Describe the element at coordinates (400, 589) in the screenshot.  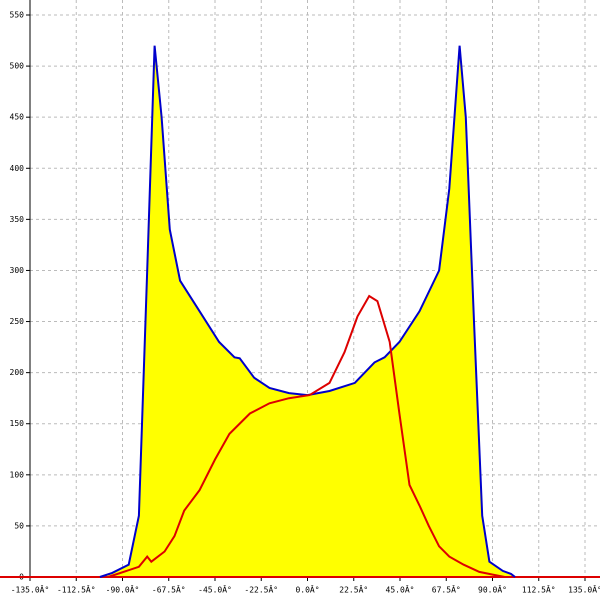
I see `x-tick-label: 45.0Â°` at that location.